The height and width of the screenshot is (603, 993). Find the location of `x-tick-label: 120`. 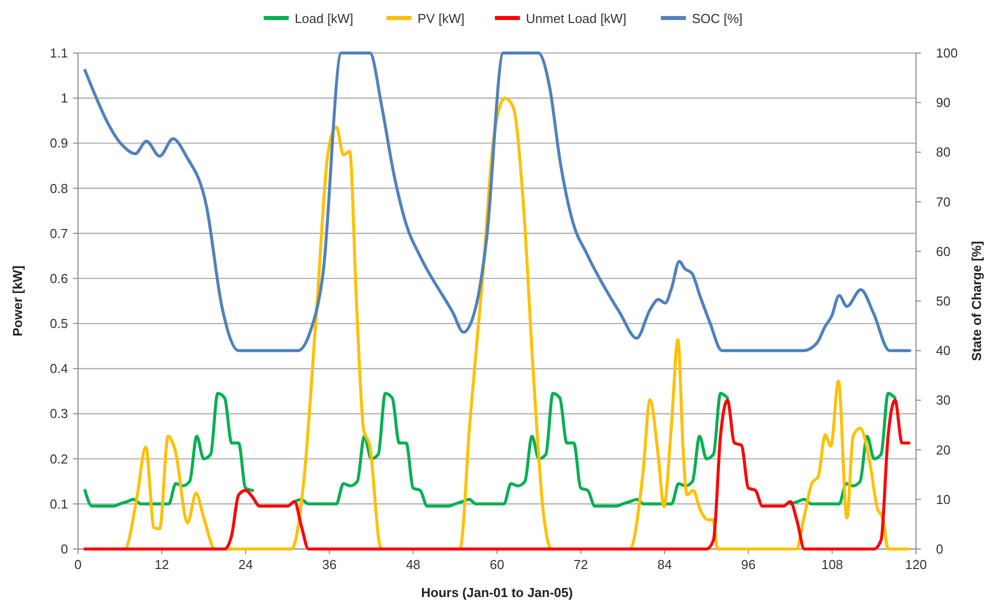

x-tick-label: 120 is located at coordinates (916, 564).